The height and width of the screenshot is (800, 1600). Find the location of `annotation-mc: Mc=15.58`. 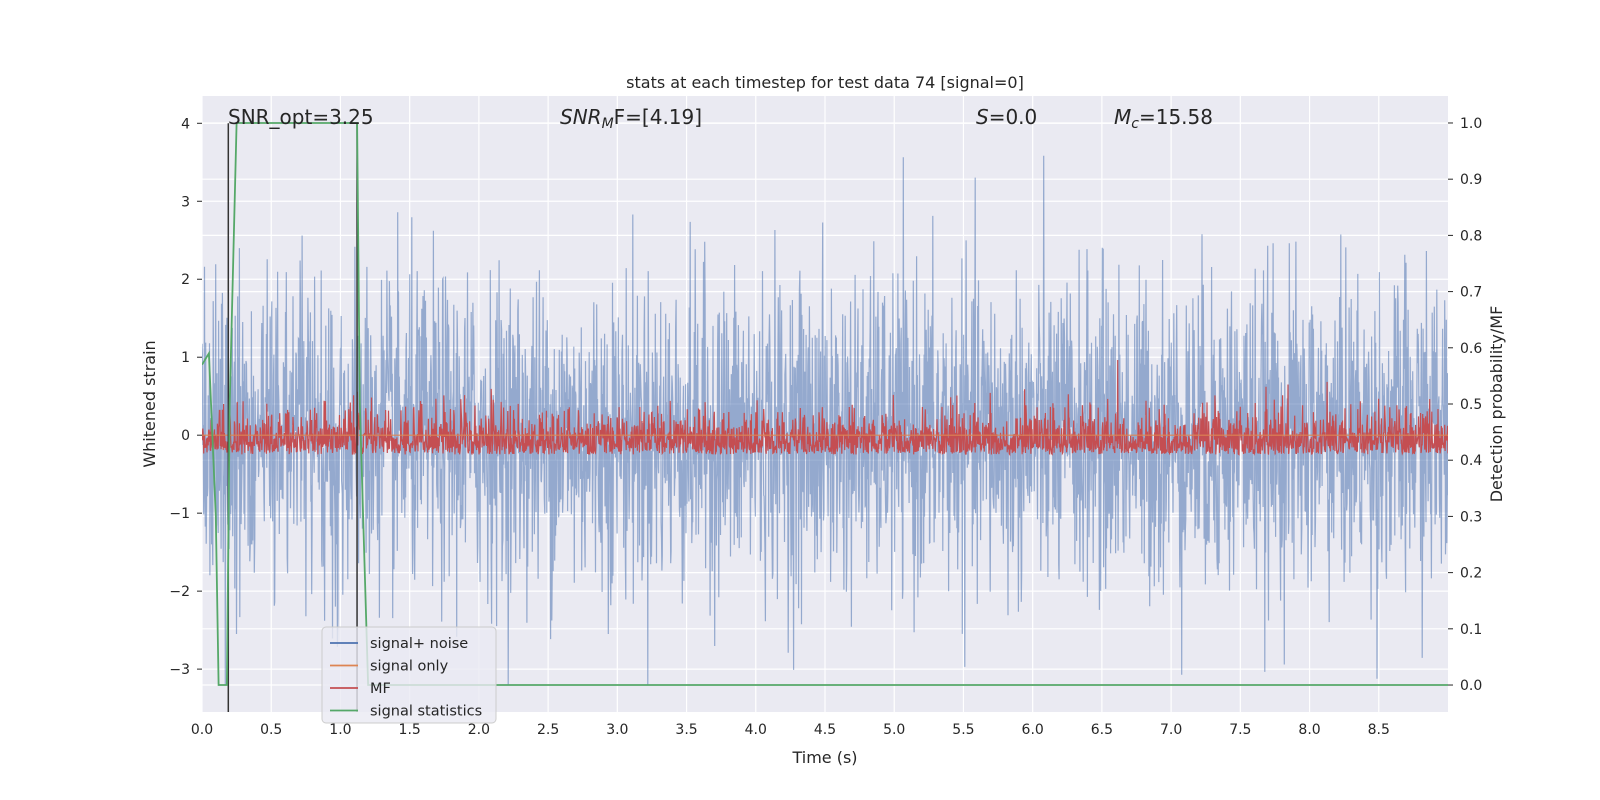

annotation-mc: Mc=15.58 is located at coordinates (1163, 118).